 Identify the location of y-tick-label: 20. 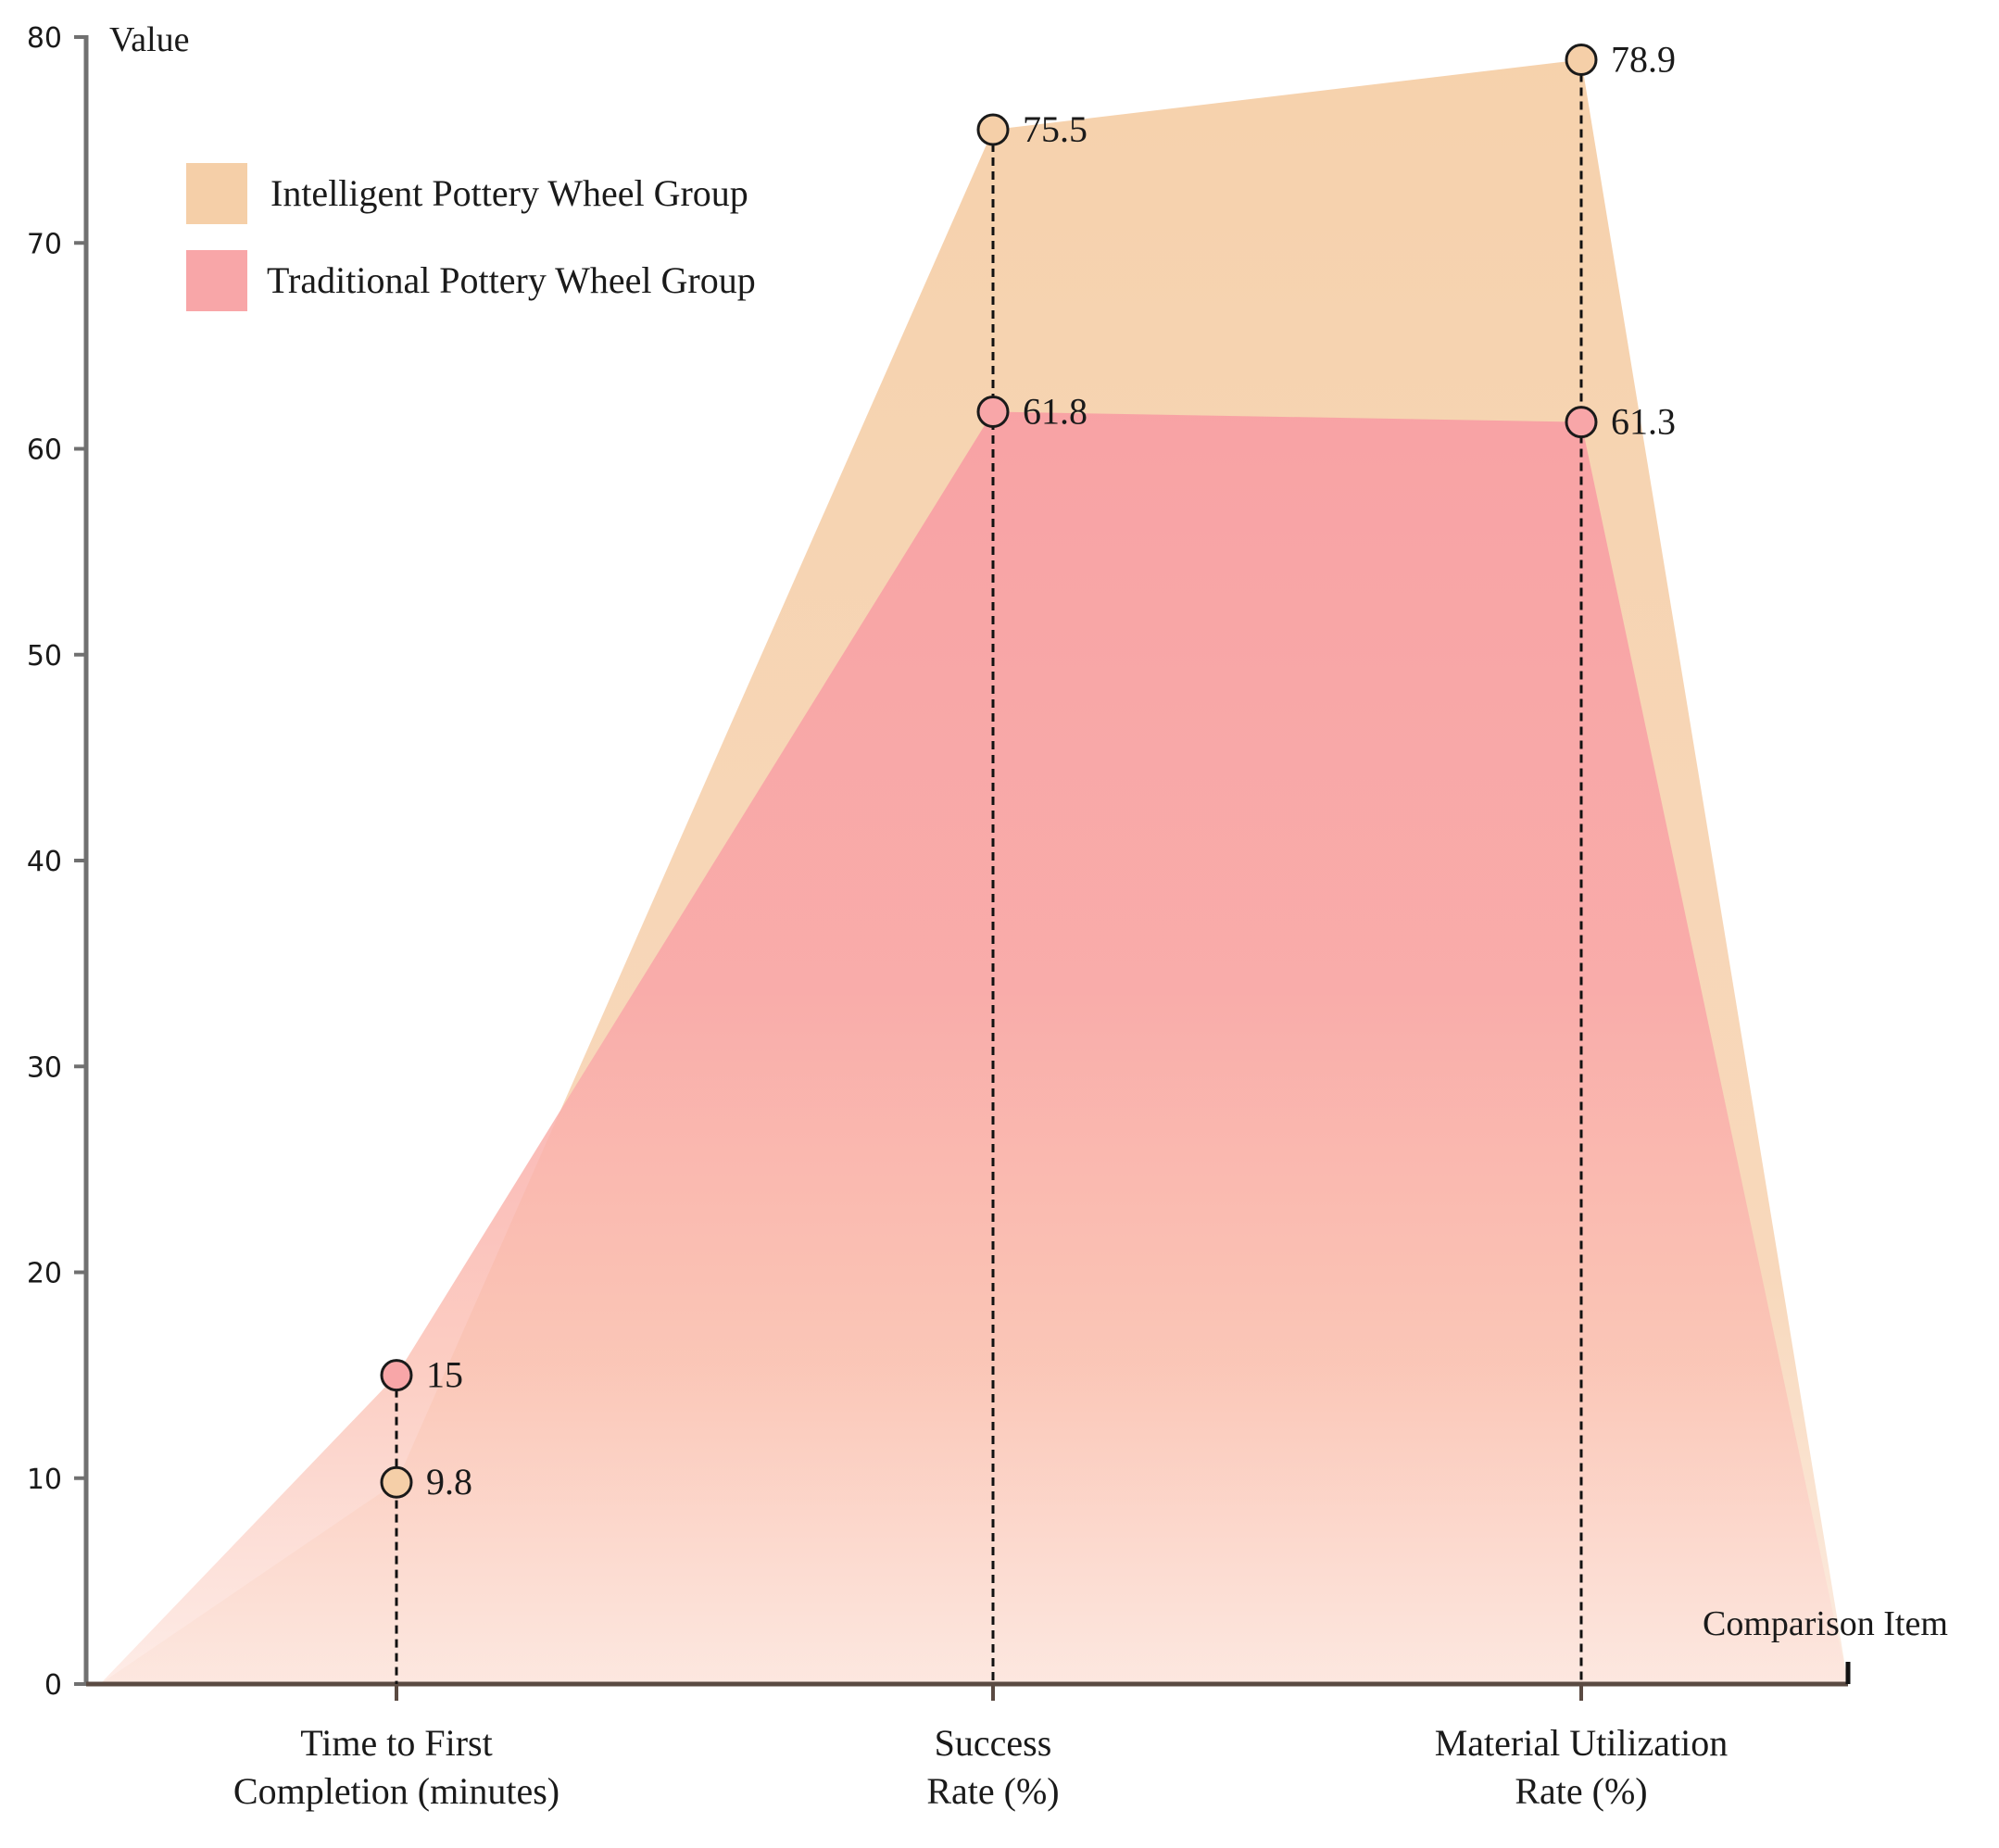
(44, 1274).